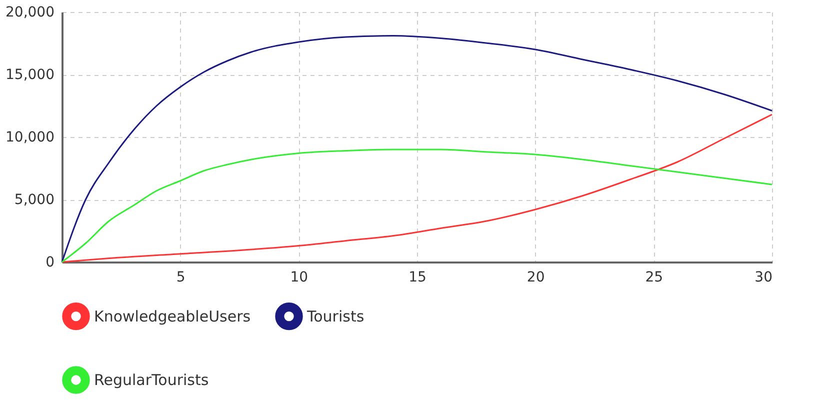 Image resolution: width=827 pixels, height=417 pixels. I want to click on legend-label: Tourists, so click(335, 316).